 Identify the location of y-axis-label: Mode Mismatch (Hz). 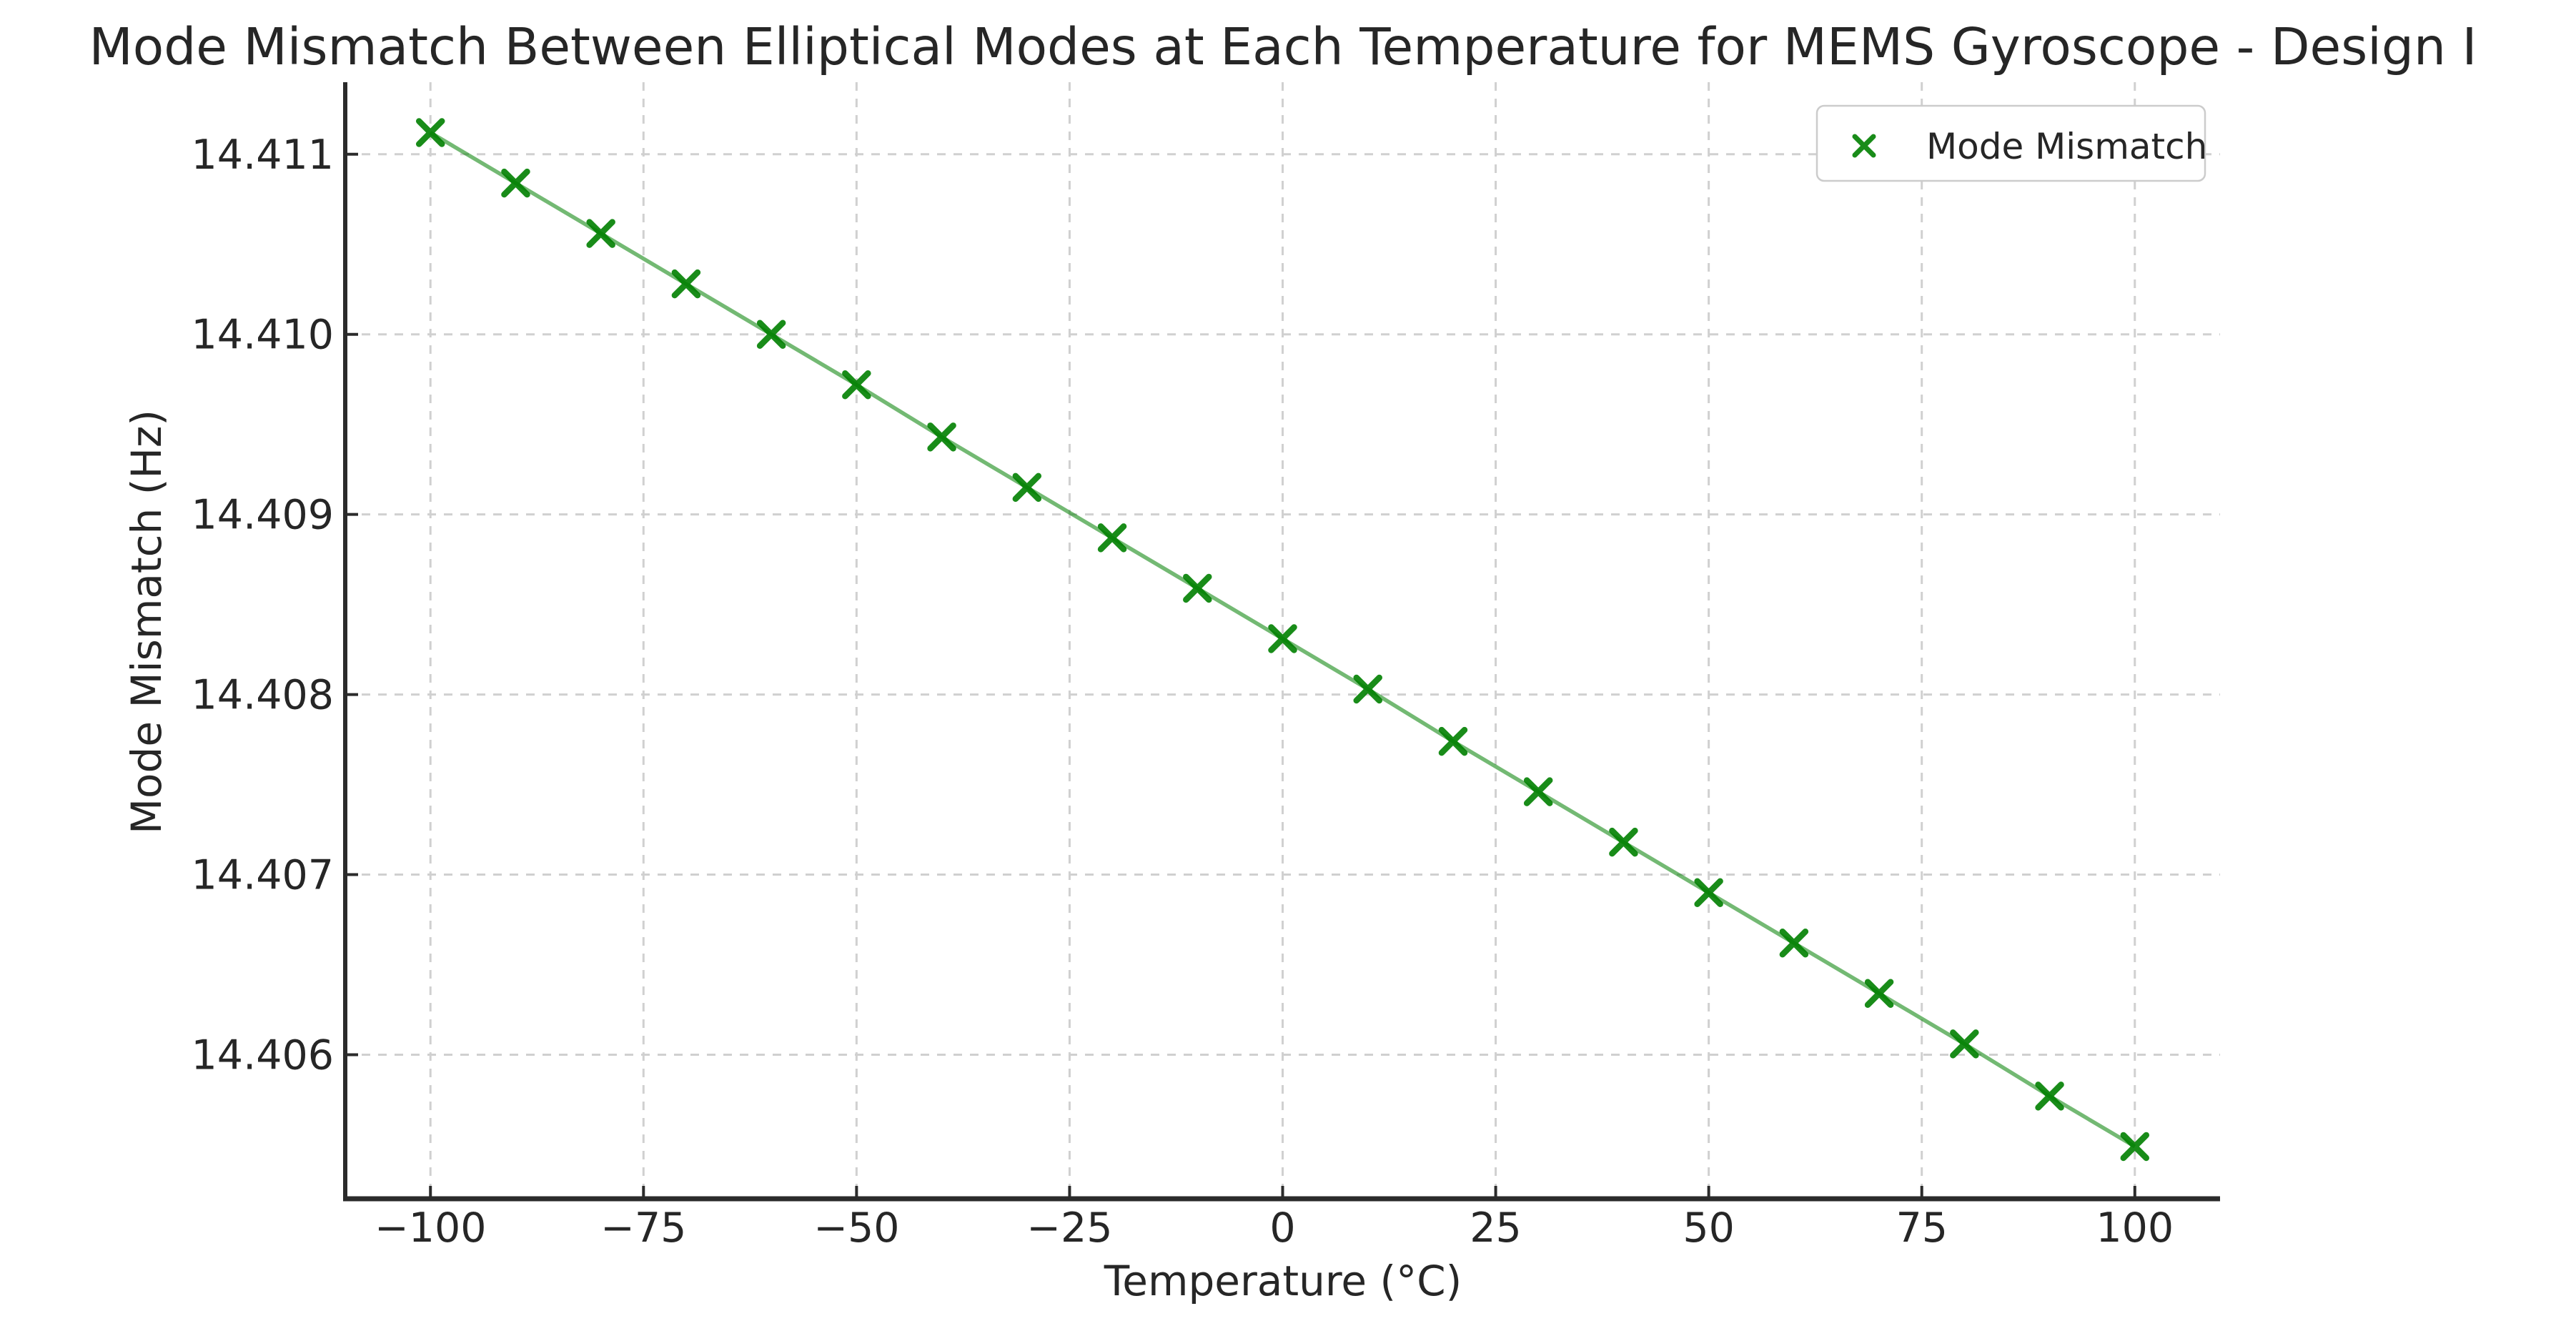
(147, 622).